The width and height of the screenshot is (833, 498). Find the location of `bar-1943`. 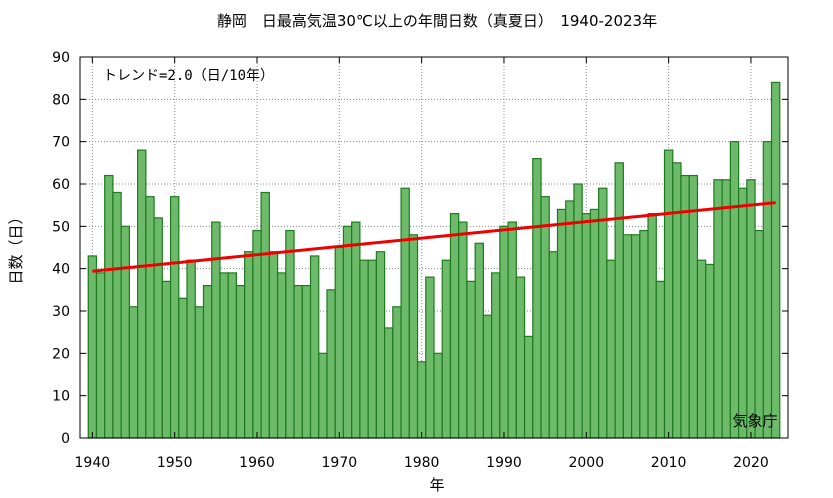

bar-1943 is located at coordinates (117, 315).